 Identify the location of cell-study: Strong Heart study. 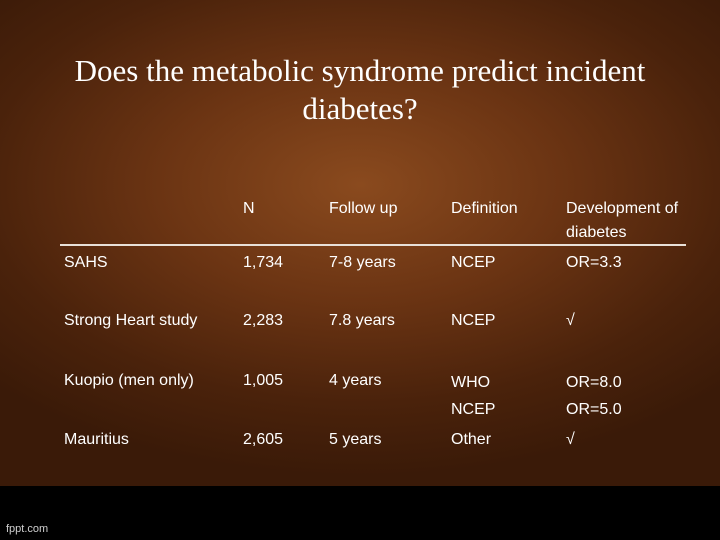
(131, 320).